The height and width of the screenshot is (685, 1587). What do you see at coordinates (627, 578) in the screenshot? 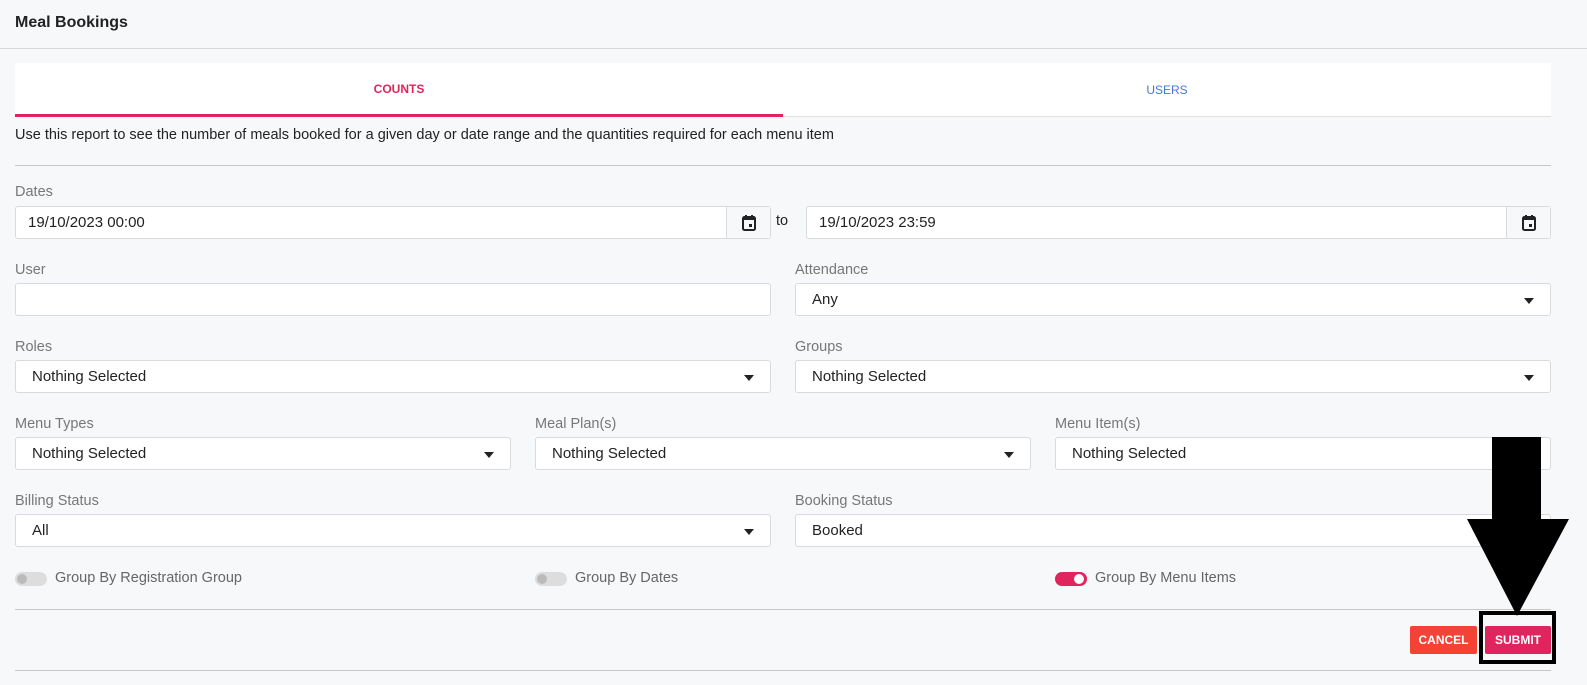
I see `toggle-label: Group By Dates` at bounding box center [627, 578].